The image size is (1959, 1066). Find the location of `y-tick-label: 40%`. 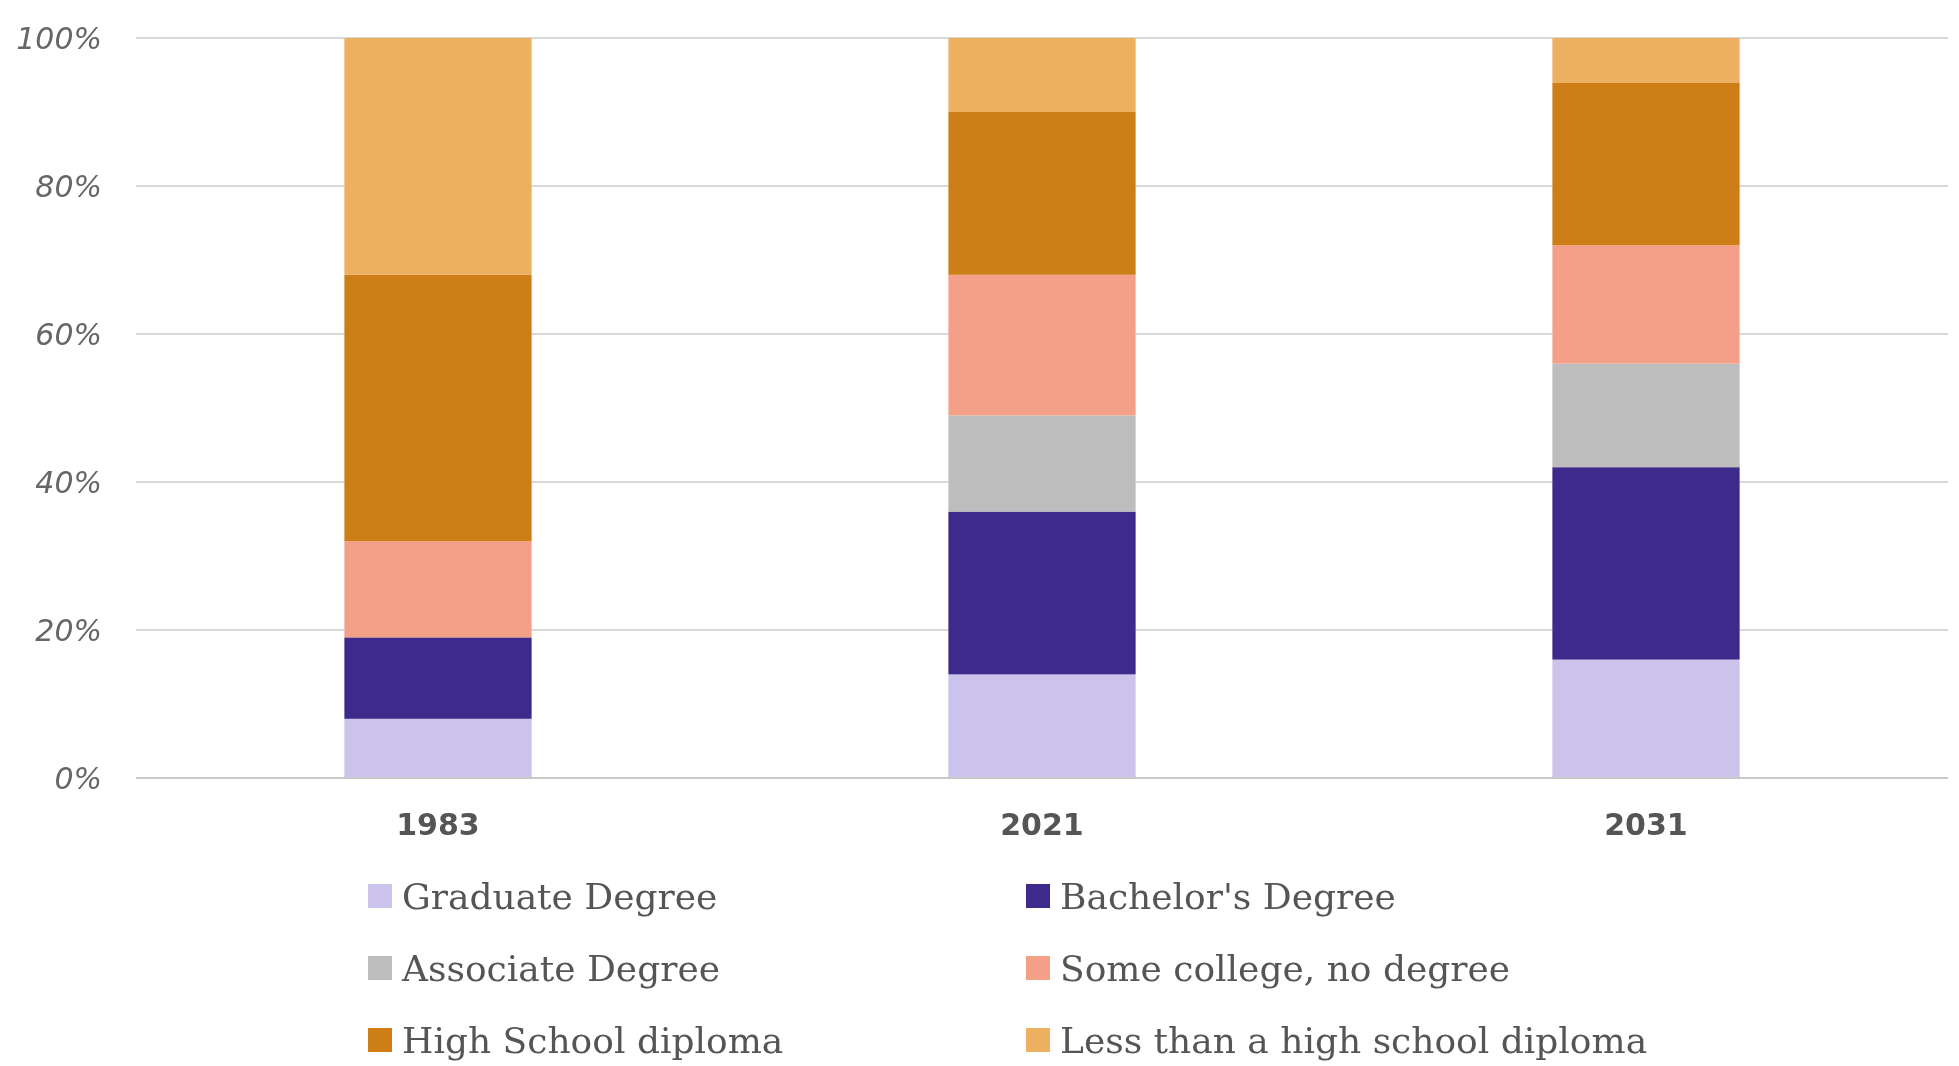

y-tick-label: 40% is located at coordinates (68, 482).